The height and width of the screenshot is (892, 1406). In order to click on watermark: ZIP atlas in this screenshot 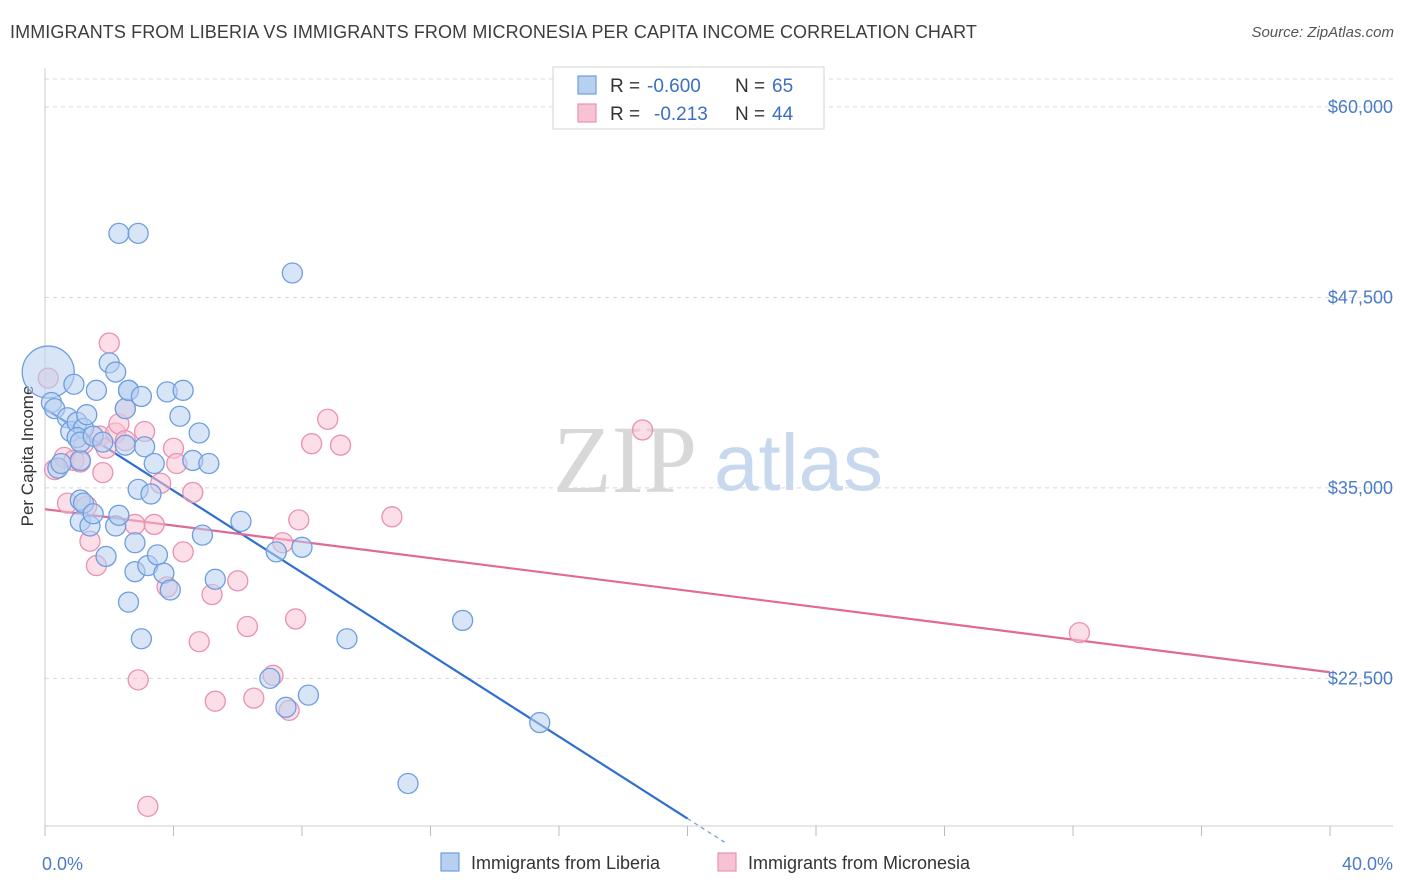, I will do `click(718, 459)`.